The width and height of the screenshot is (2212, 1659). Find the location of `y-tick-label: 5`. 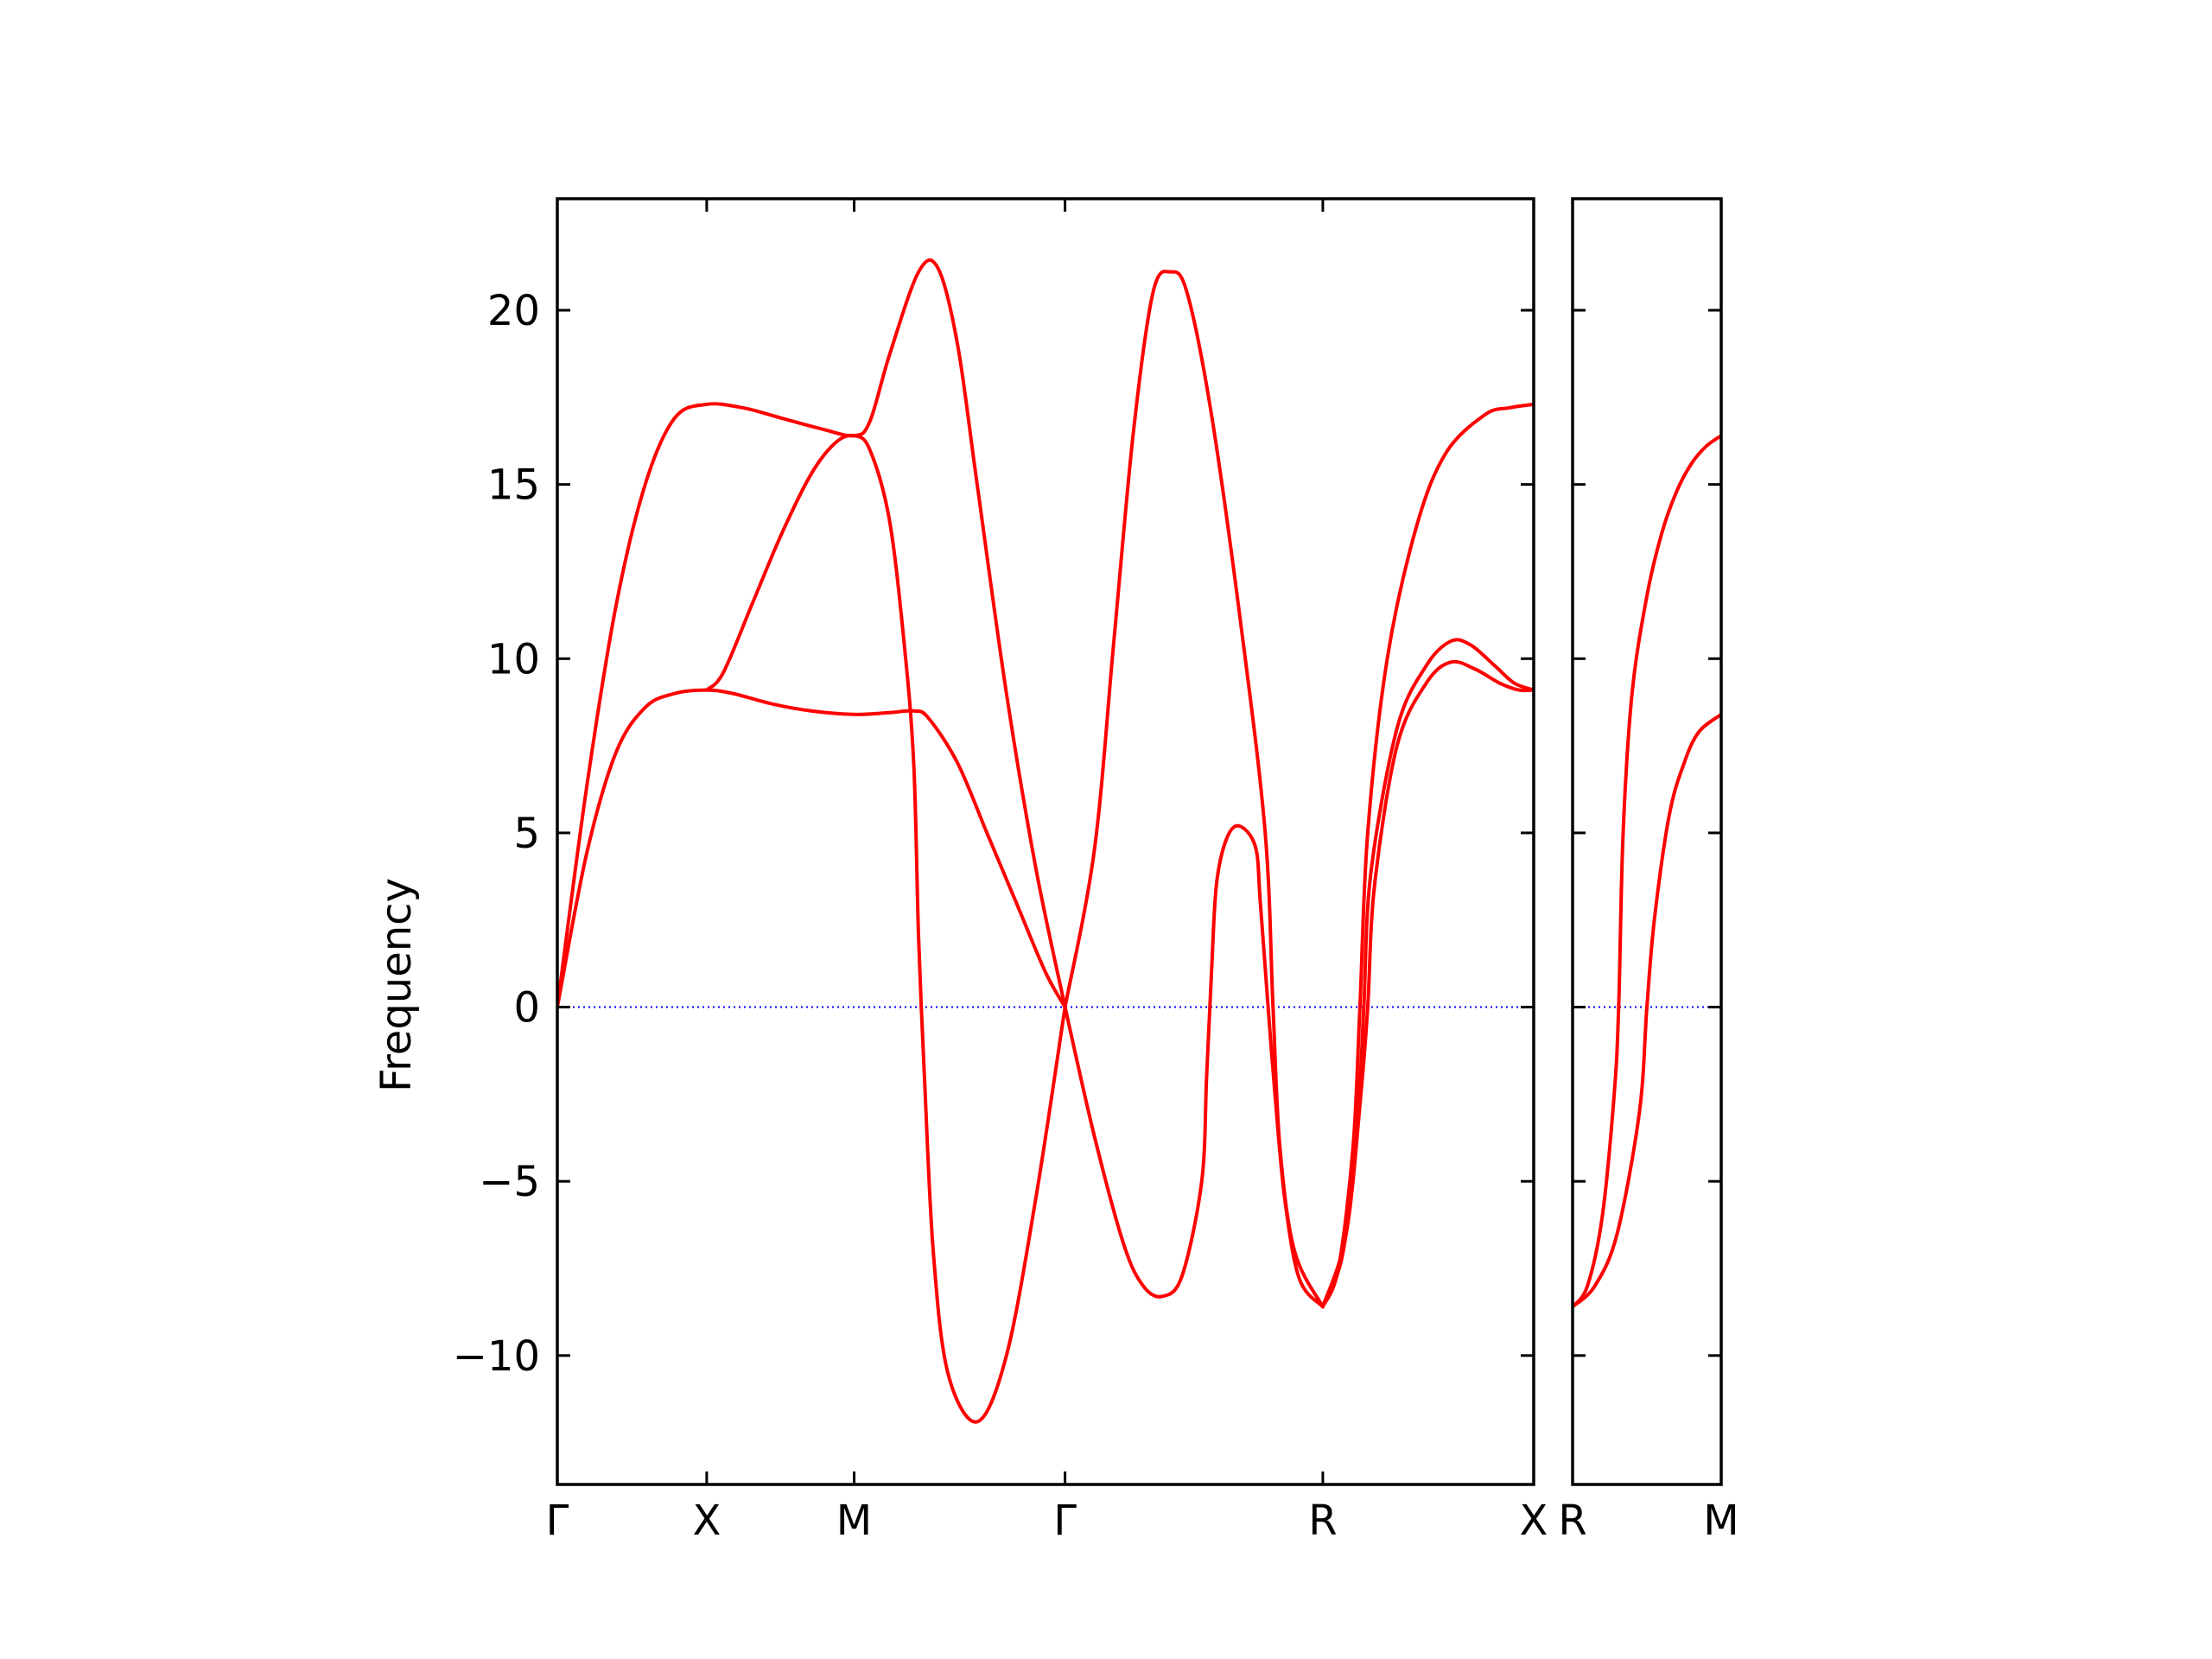

y-tick-label: 5 is located at coordinates (526, 834).